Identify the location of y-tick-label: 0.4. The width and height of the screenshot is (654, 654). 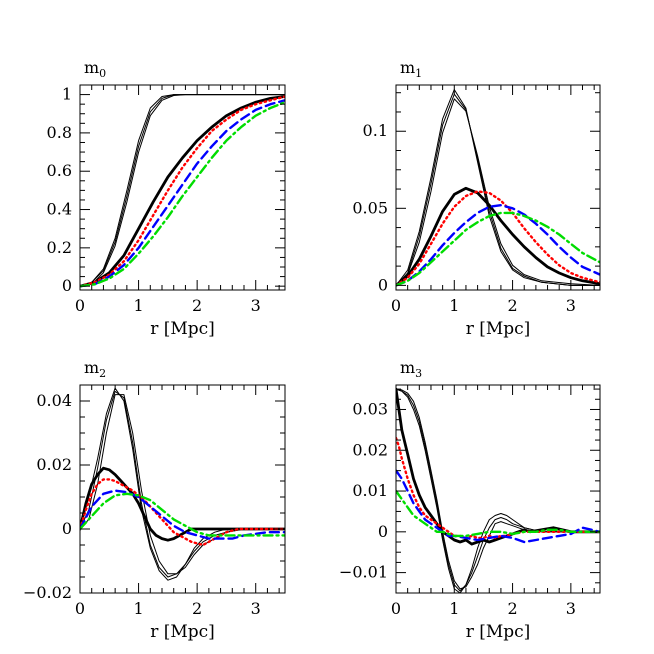
(59, 209).